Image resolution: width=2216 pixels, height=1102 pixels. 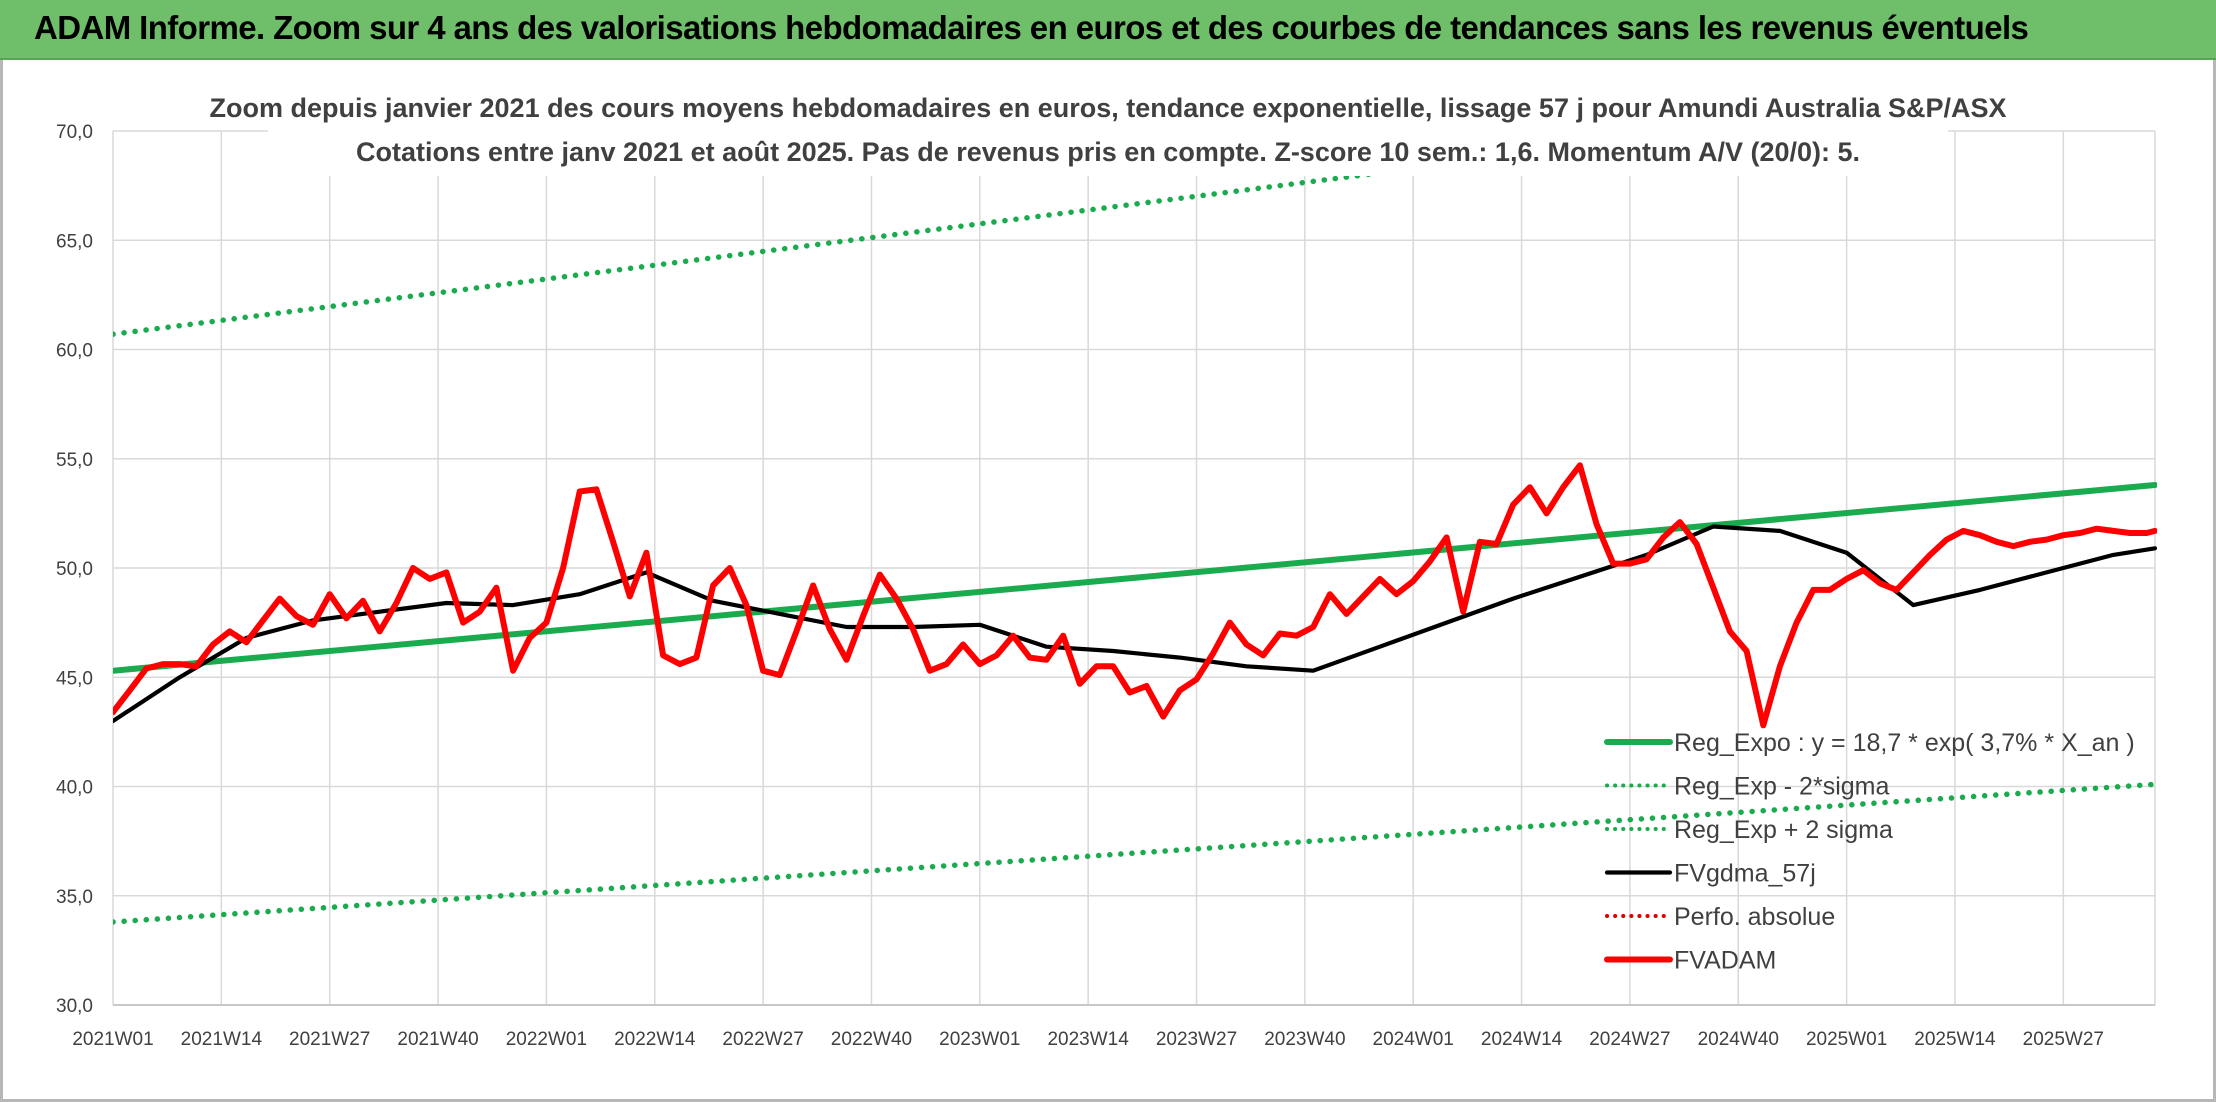 What do you see at coordinates (74, 132) in the screenshot?
I see `y-tick-label: 70,0` at bounding box center [74, 132].